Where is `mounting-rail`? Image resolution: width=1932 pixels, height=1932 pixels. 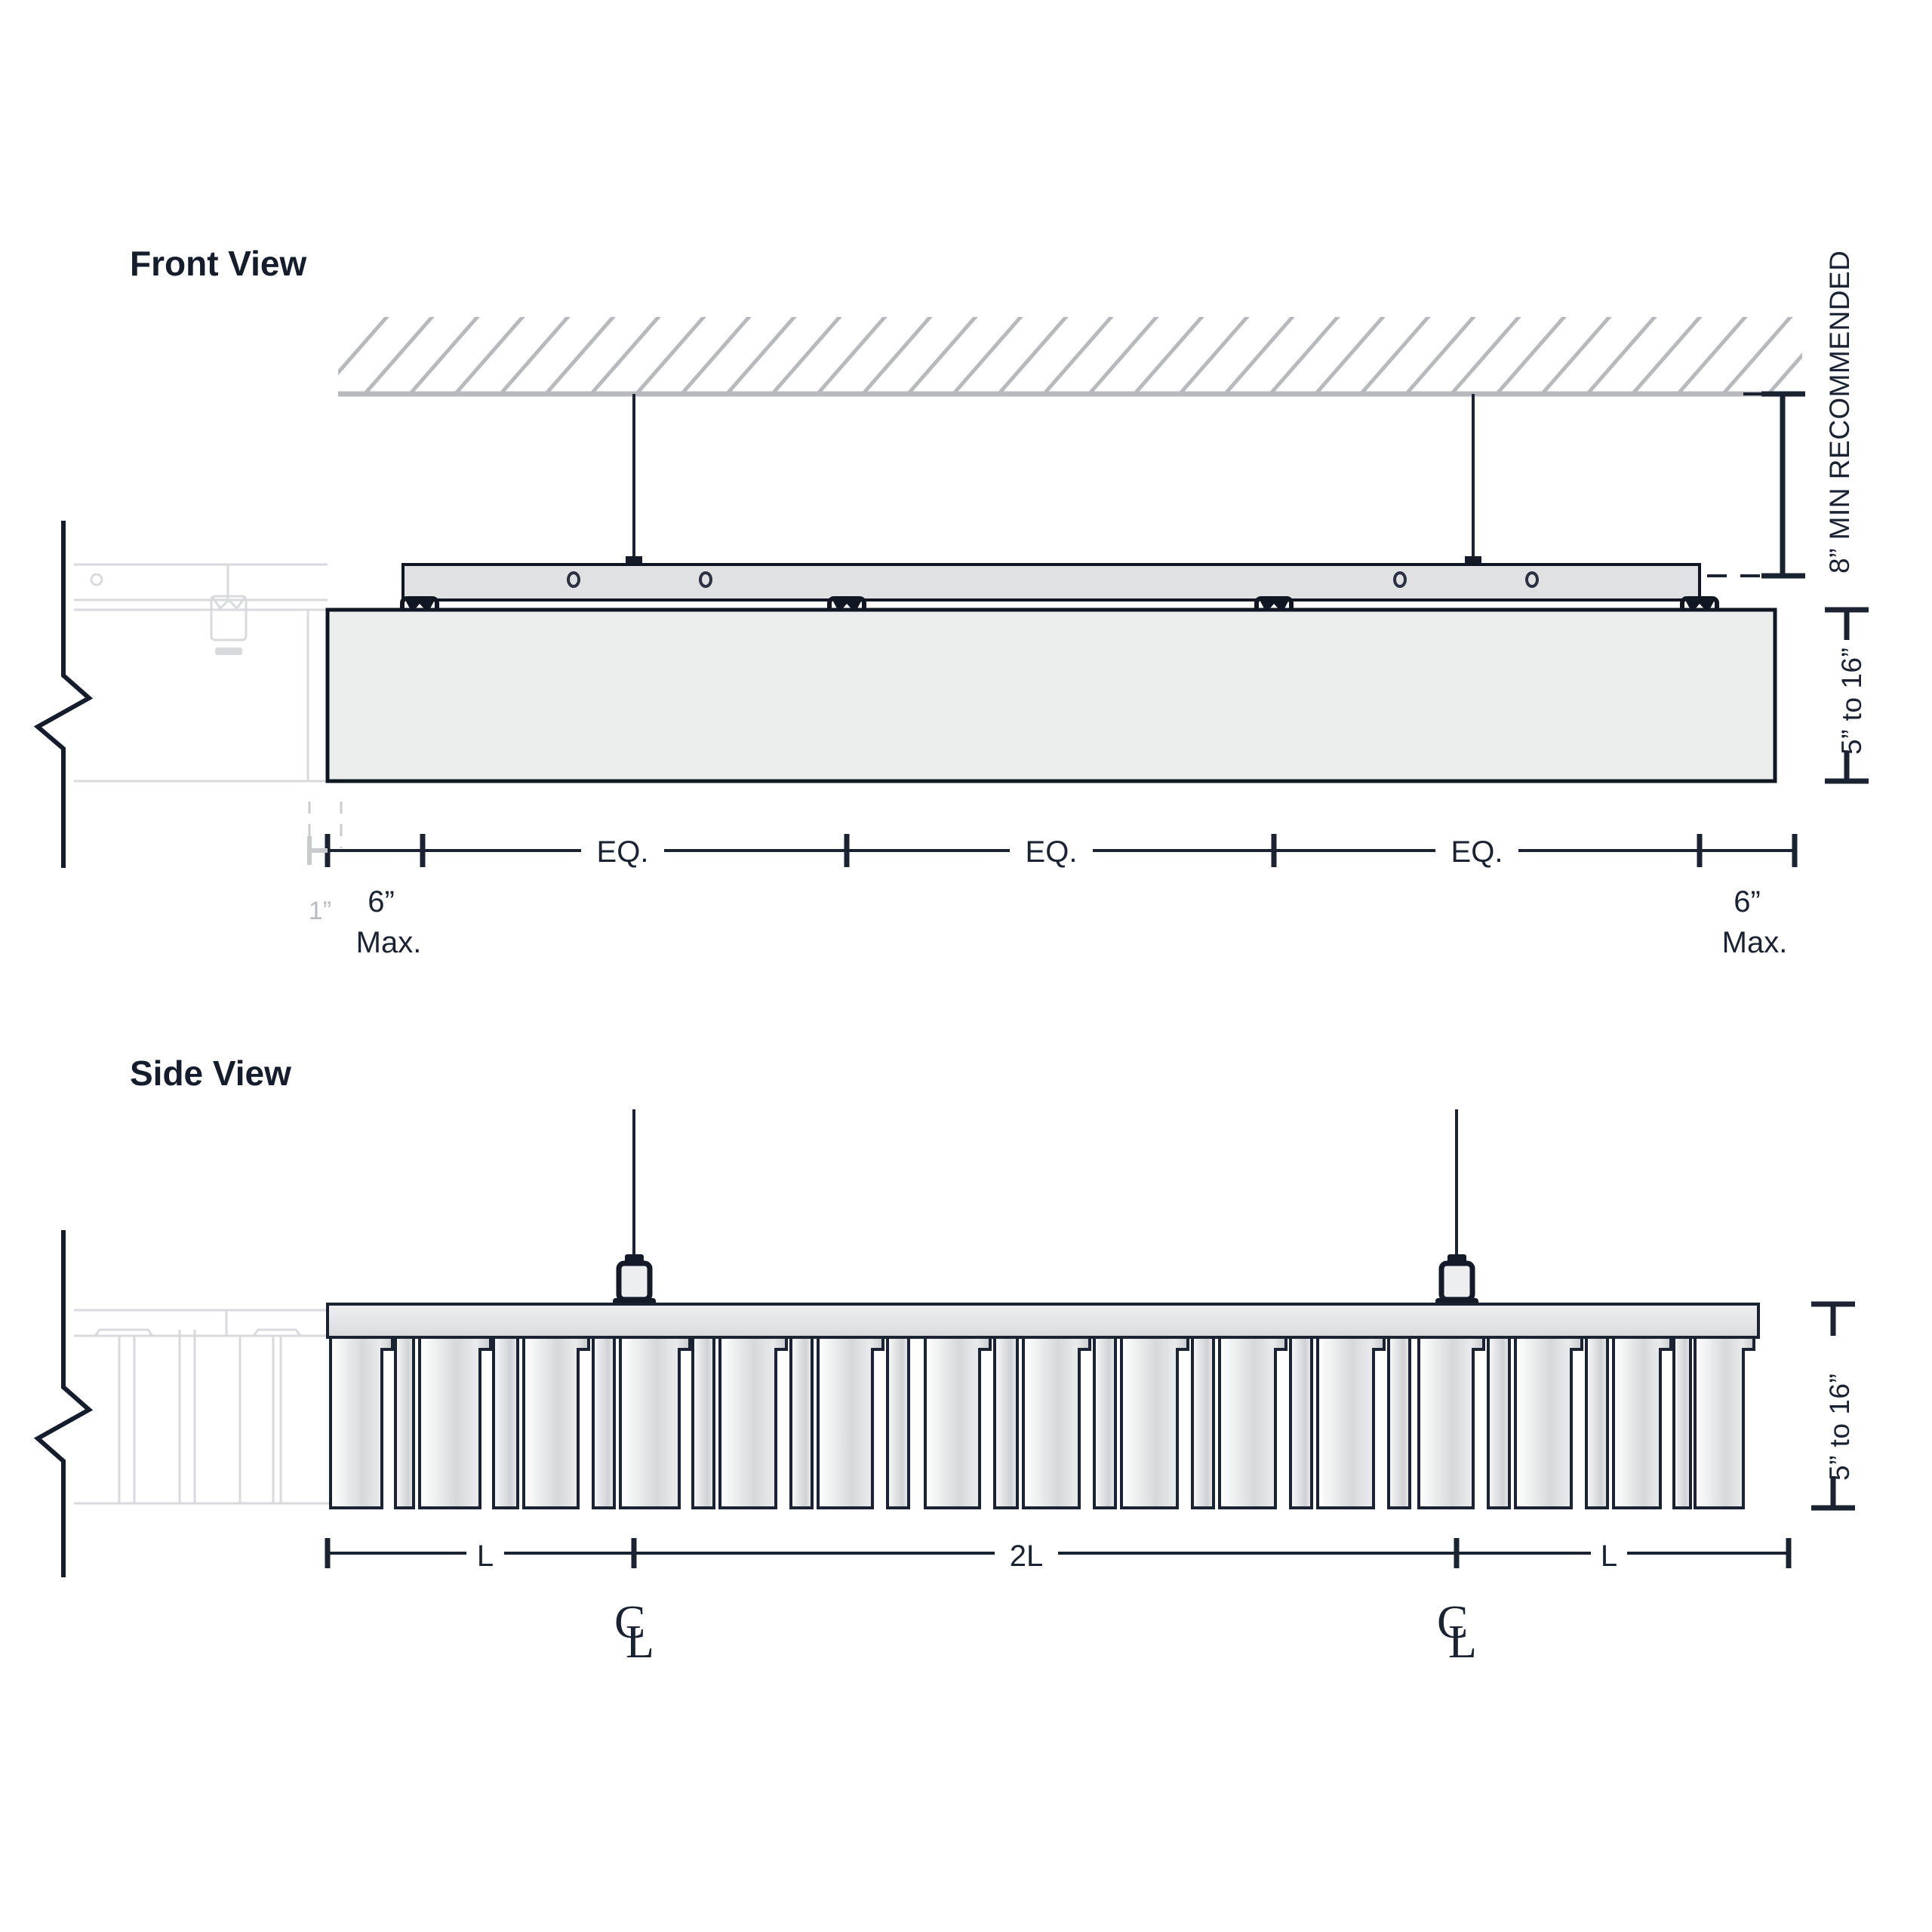 mounting-rail is located at coordinates (1051, 582).